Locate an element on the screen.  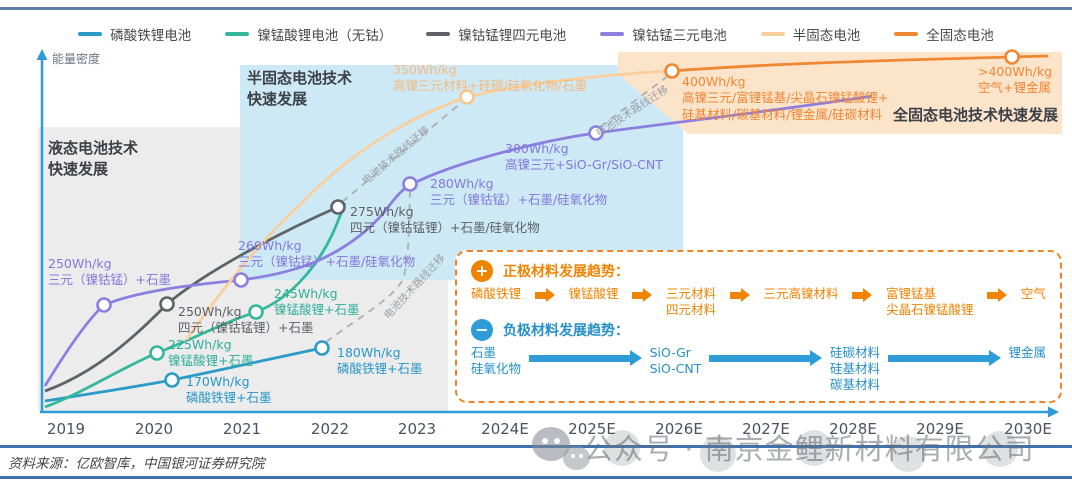
anode-trend-title: 负极材料发展趋势： is located at coordinates (566, 331).